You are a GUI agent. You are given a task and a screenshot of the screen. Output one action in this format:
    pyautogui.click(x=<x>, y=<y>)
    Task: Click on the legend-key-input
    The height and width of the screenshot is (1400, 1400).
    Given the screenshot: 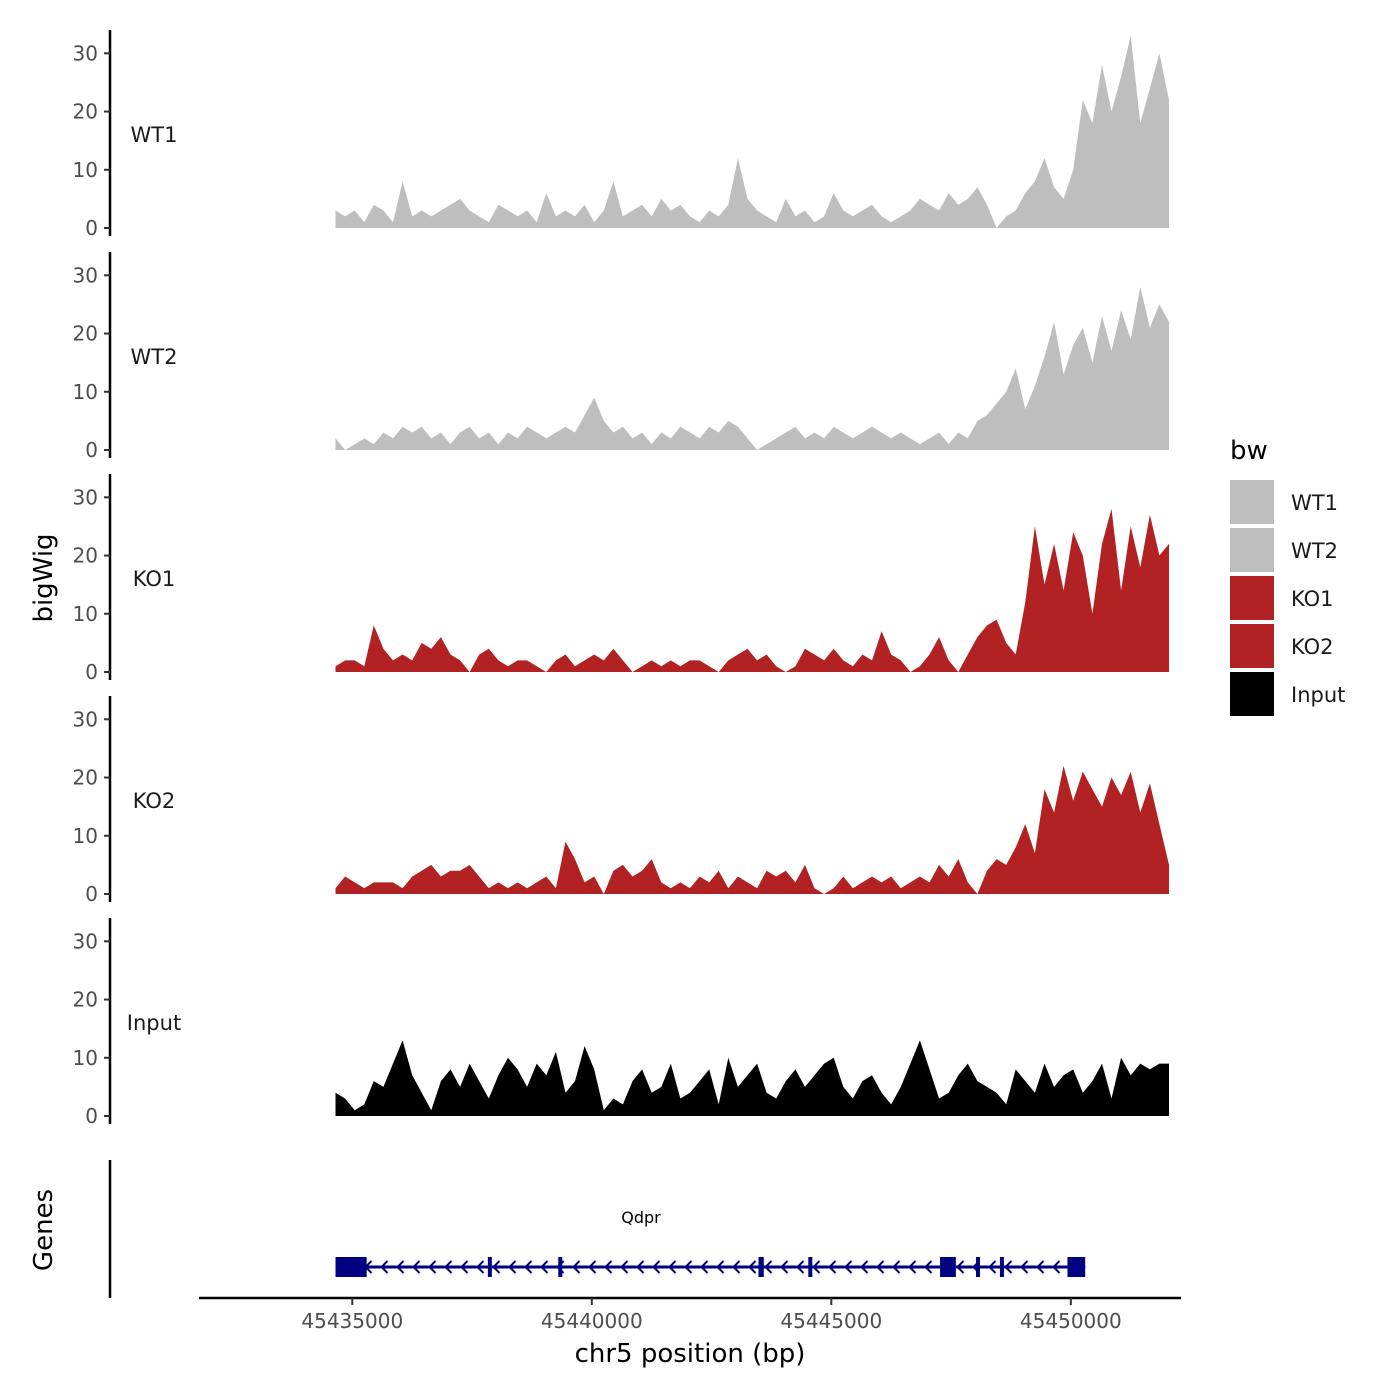 What is the action you would take?
    pyautogui.click(x=1252, y=694)
    